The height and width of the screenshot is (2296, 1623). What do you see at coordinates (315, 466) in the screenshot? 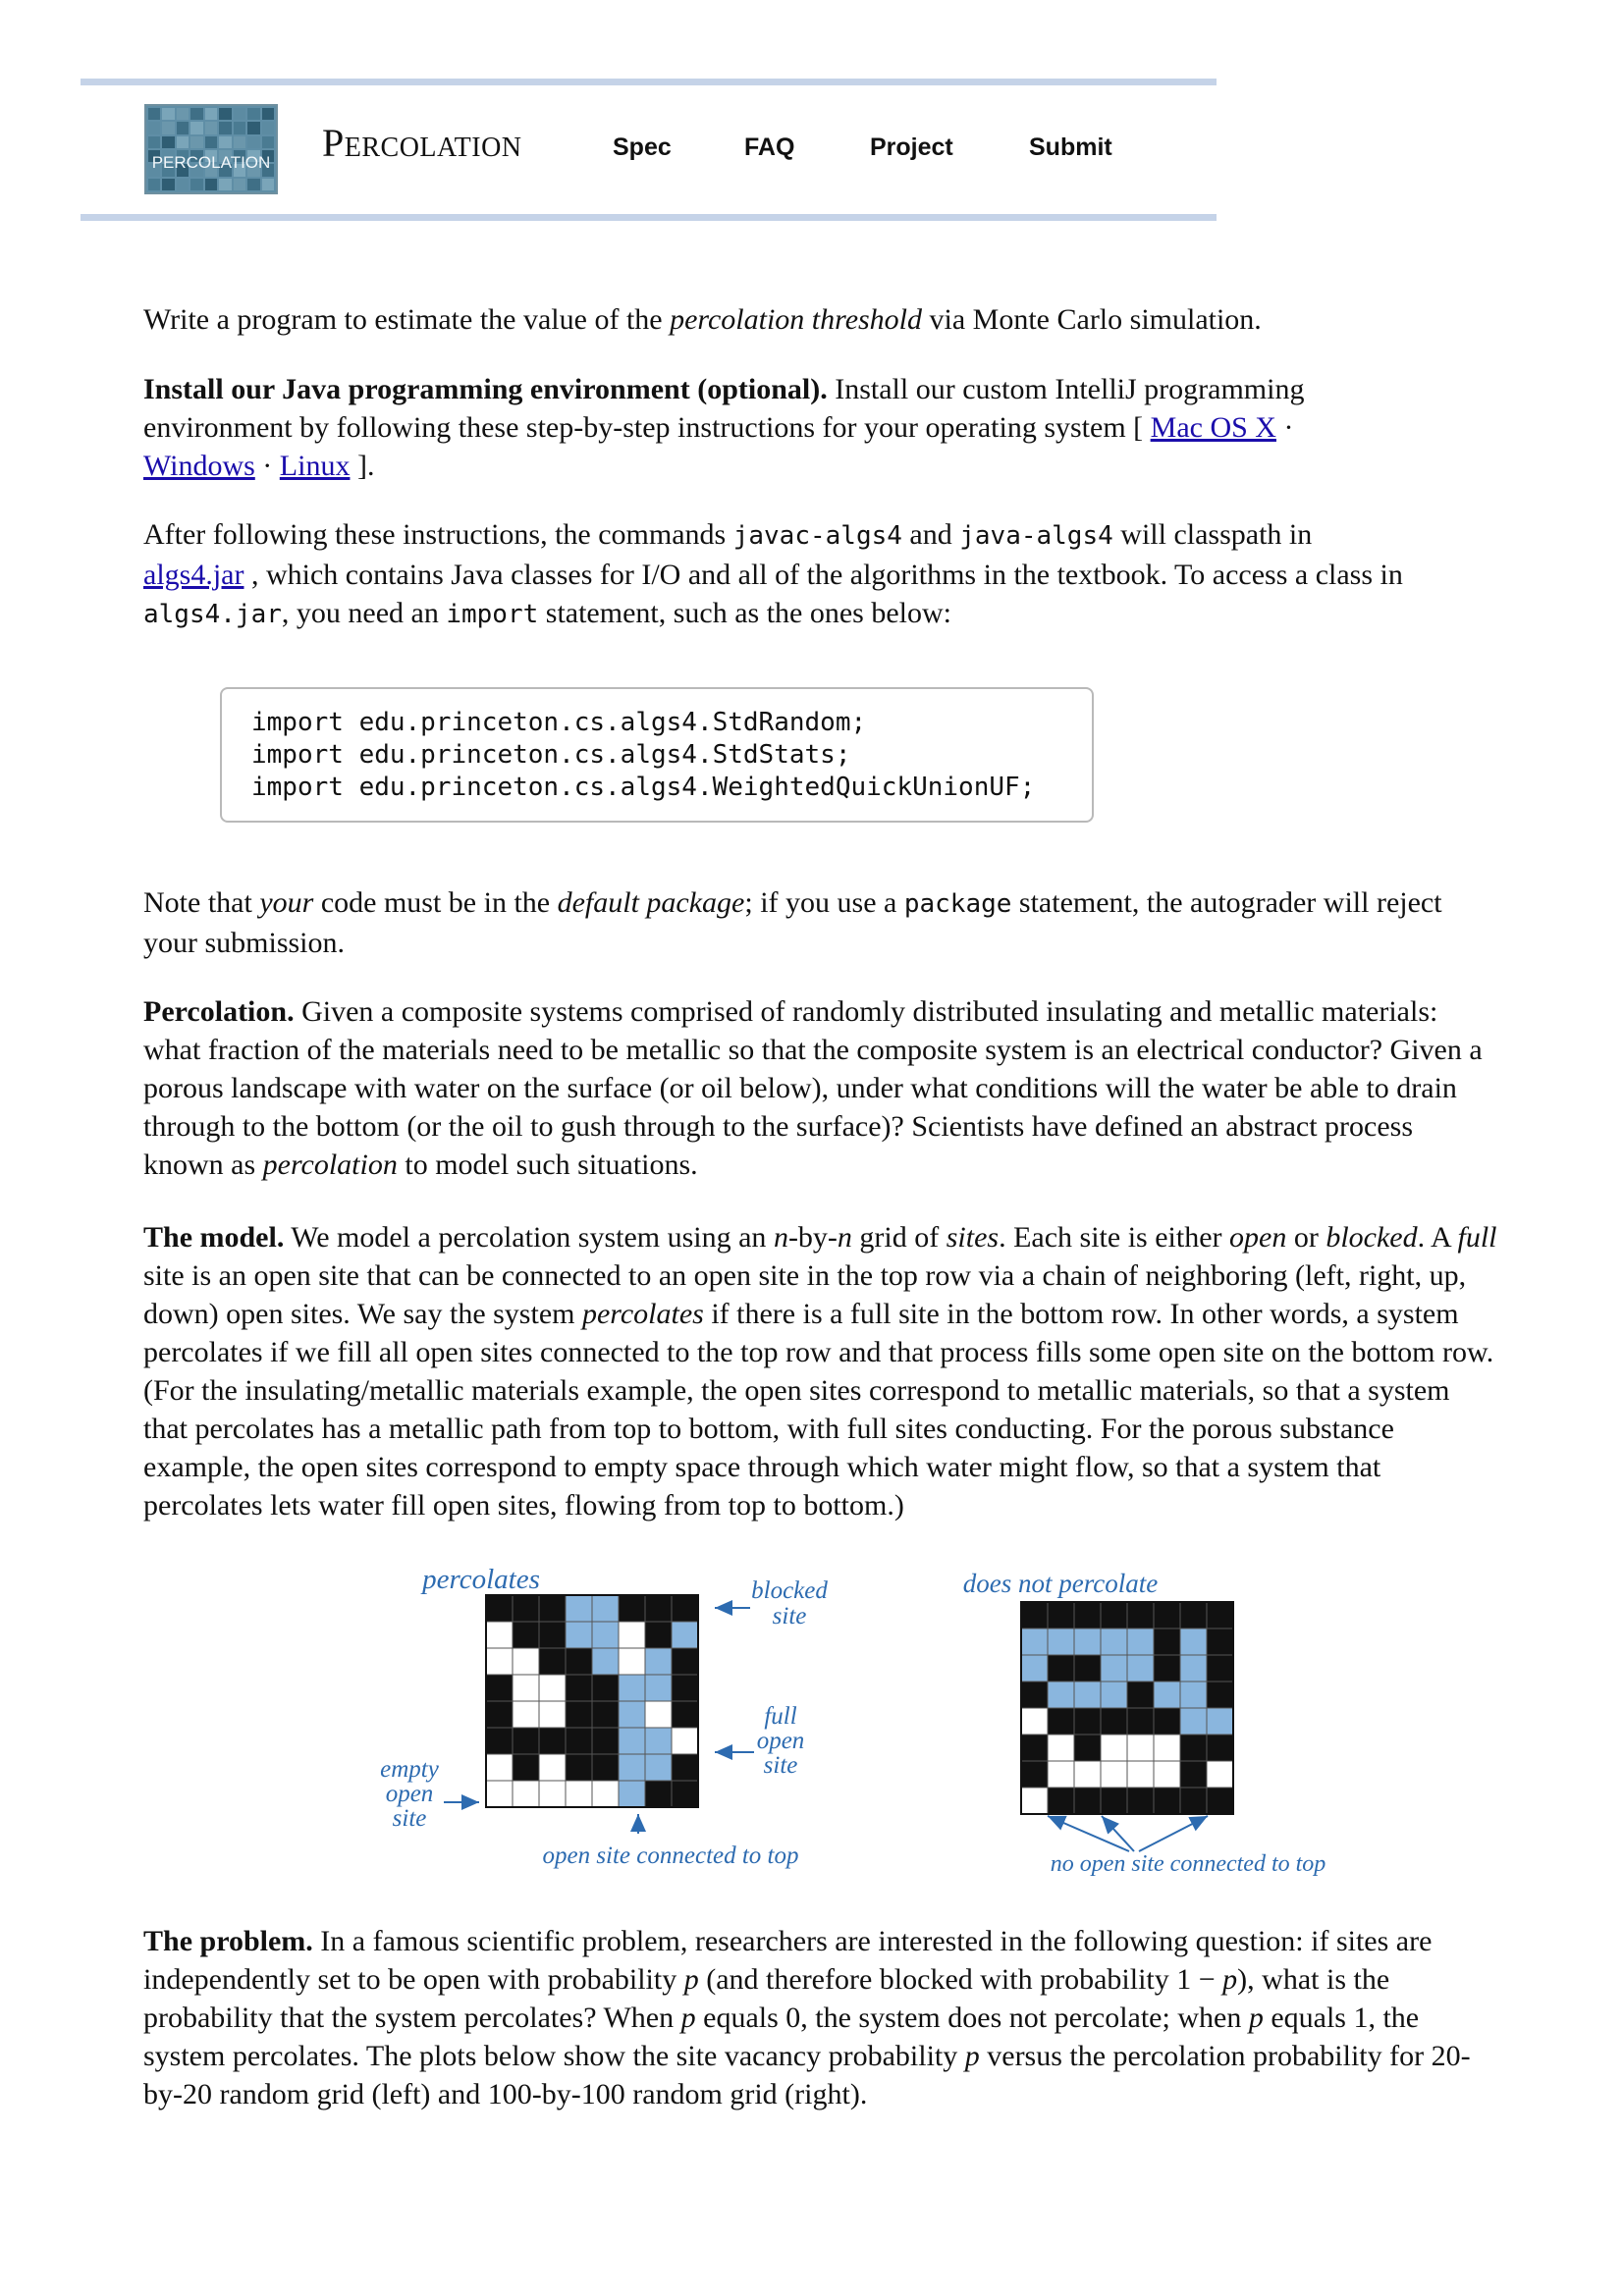
I see `link-linux: Linux` at bounding box center [315, 466].